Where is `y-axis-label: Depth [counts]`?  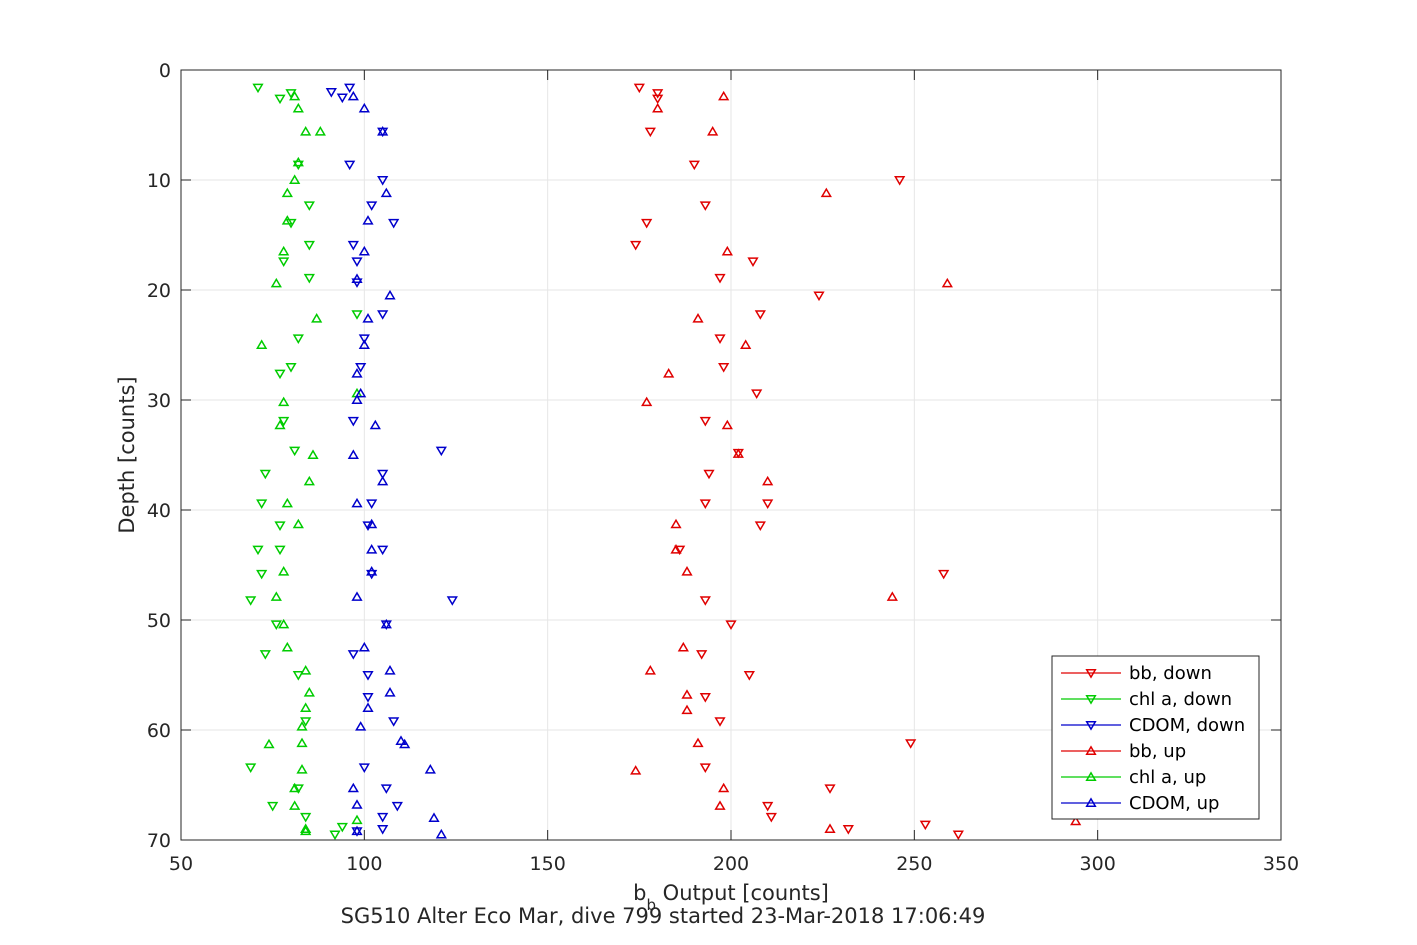 y-axis-label: Depth [counts] is located at coordinates (127, 454).